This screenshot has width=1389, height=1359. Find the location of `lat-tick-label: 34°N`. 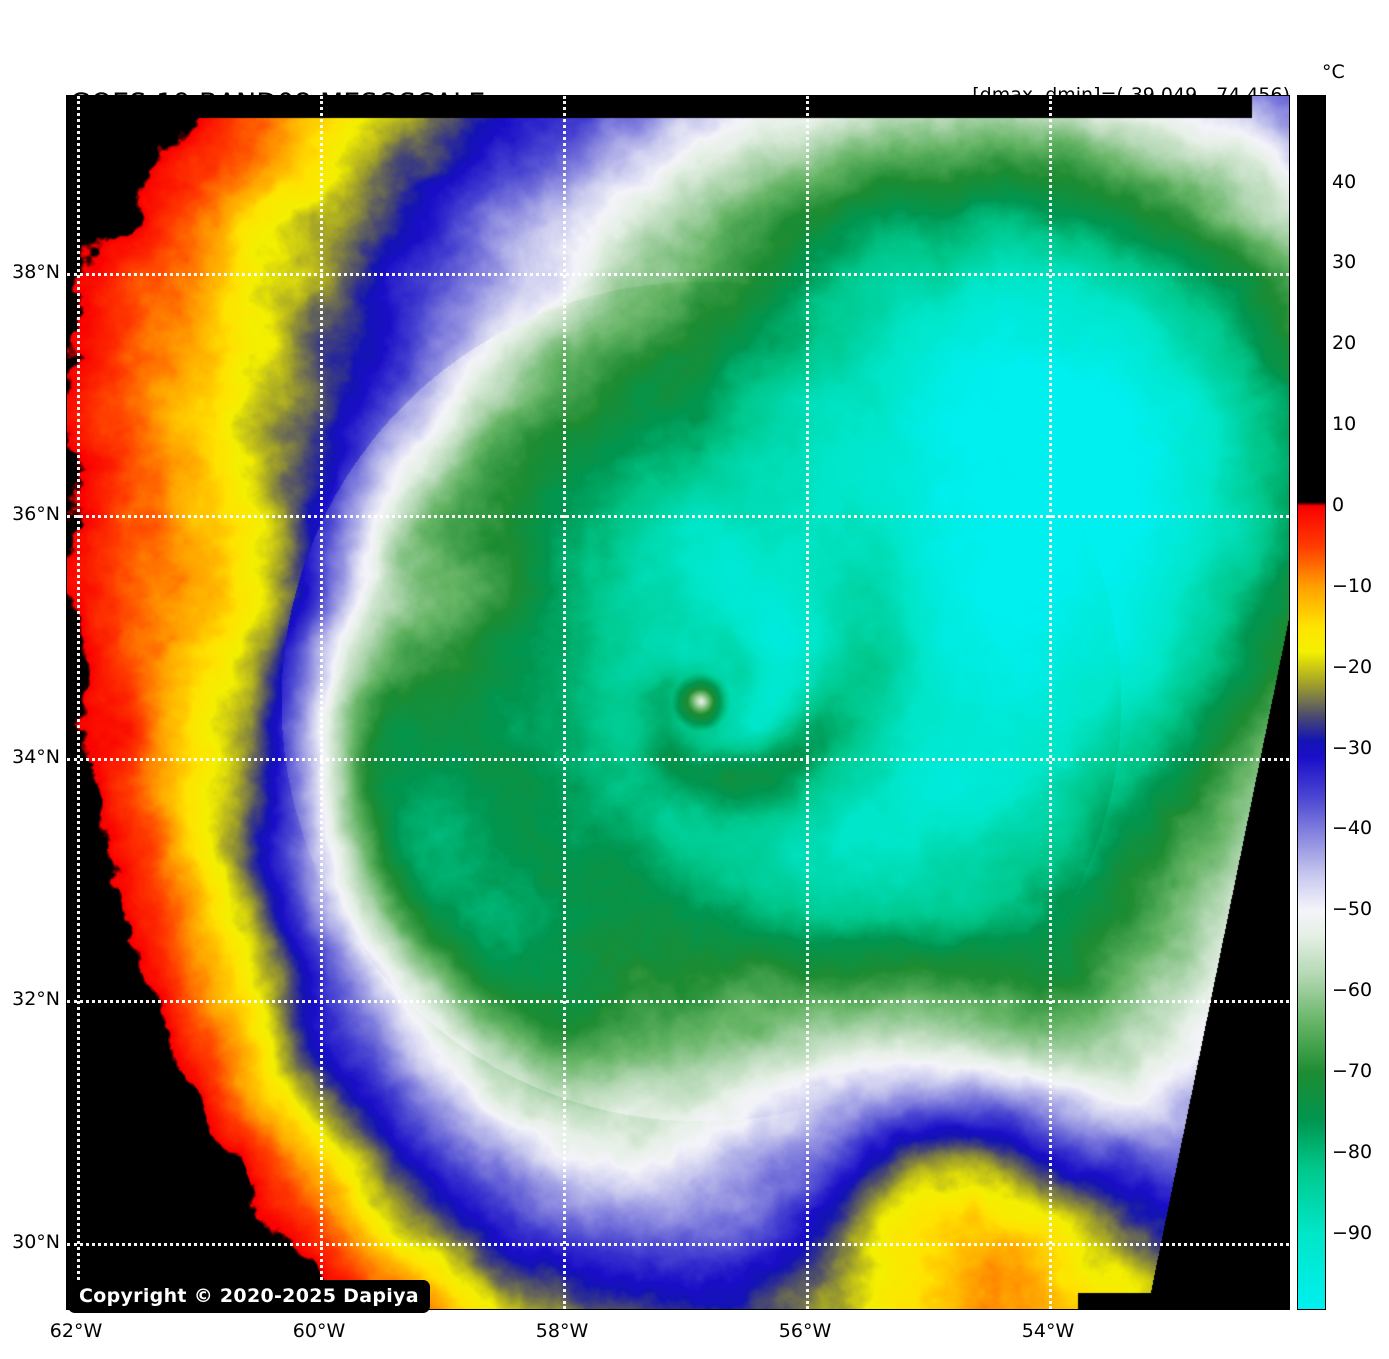

lat-tick-label: 34°N is located at coordinates (36, 756).